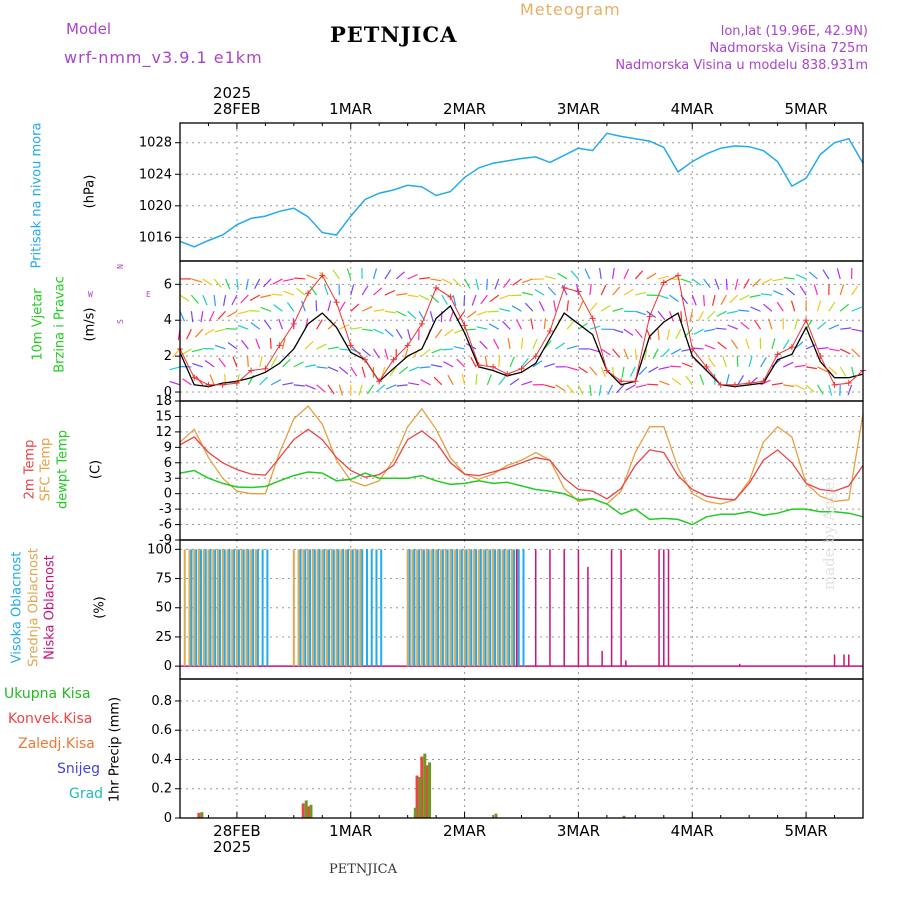 The height and width of the screenshot is (900, 900). I want to click on precip-hail-label: Grad, so click(86, 794).